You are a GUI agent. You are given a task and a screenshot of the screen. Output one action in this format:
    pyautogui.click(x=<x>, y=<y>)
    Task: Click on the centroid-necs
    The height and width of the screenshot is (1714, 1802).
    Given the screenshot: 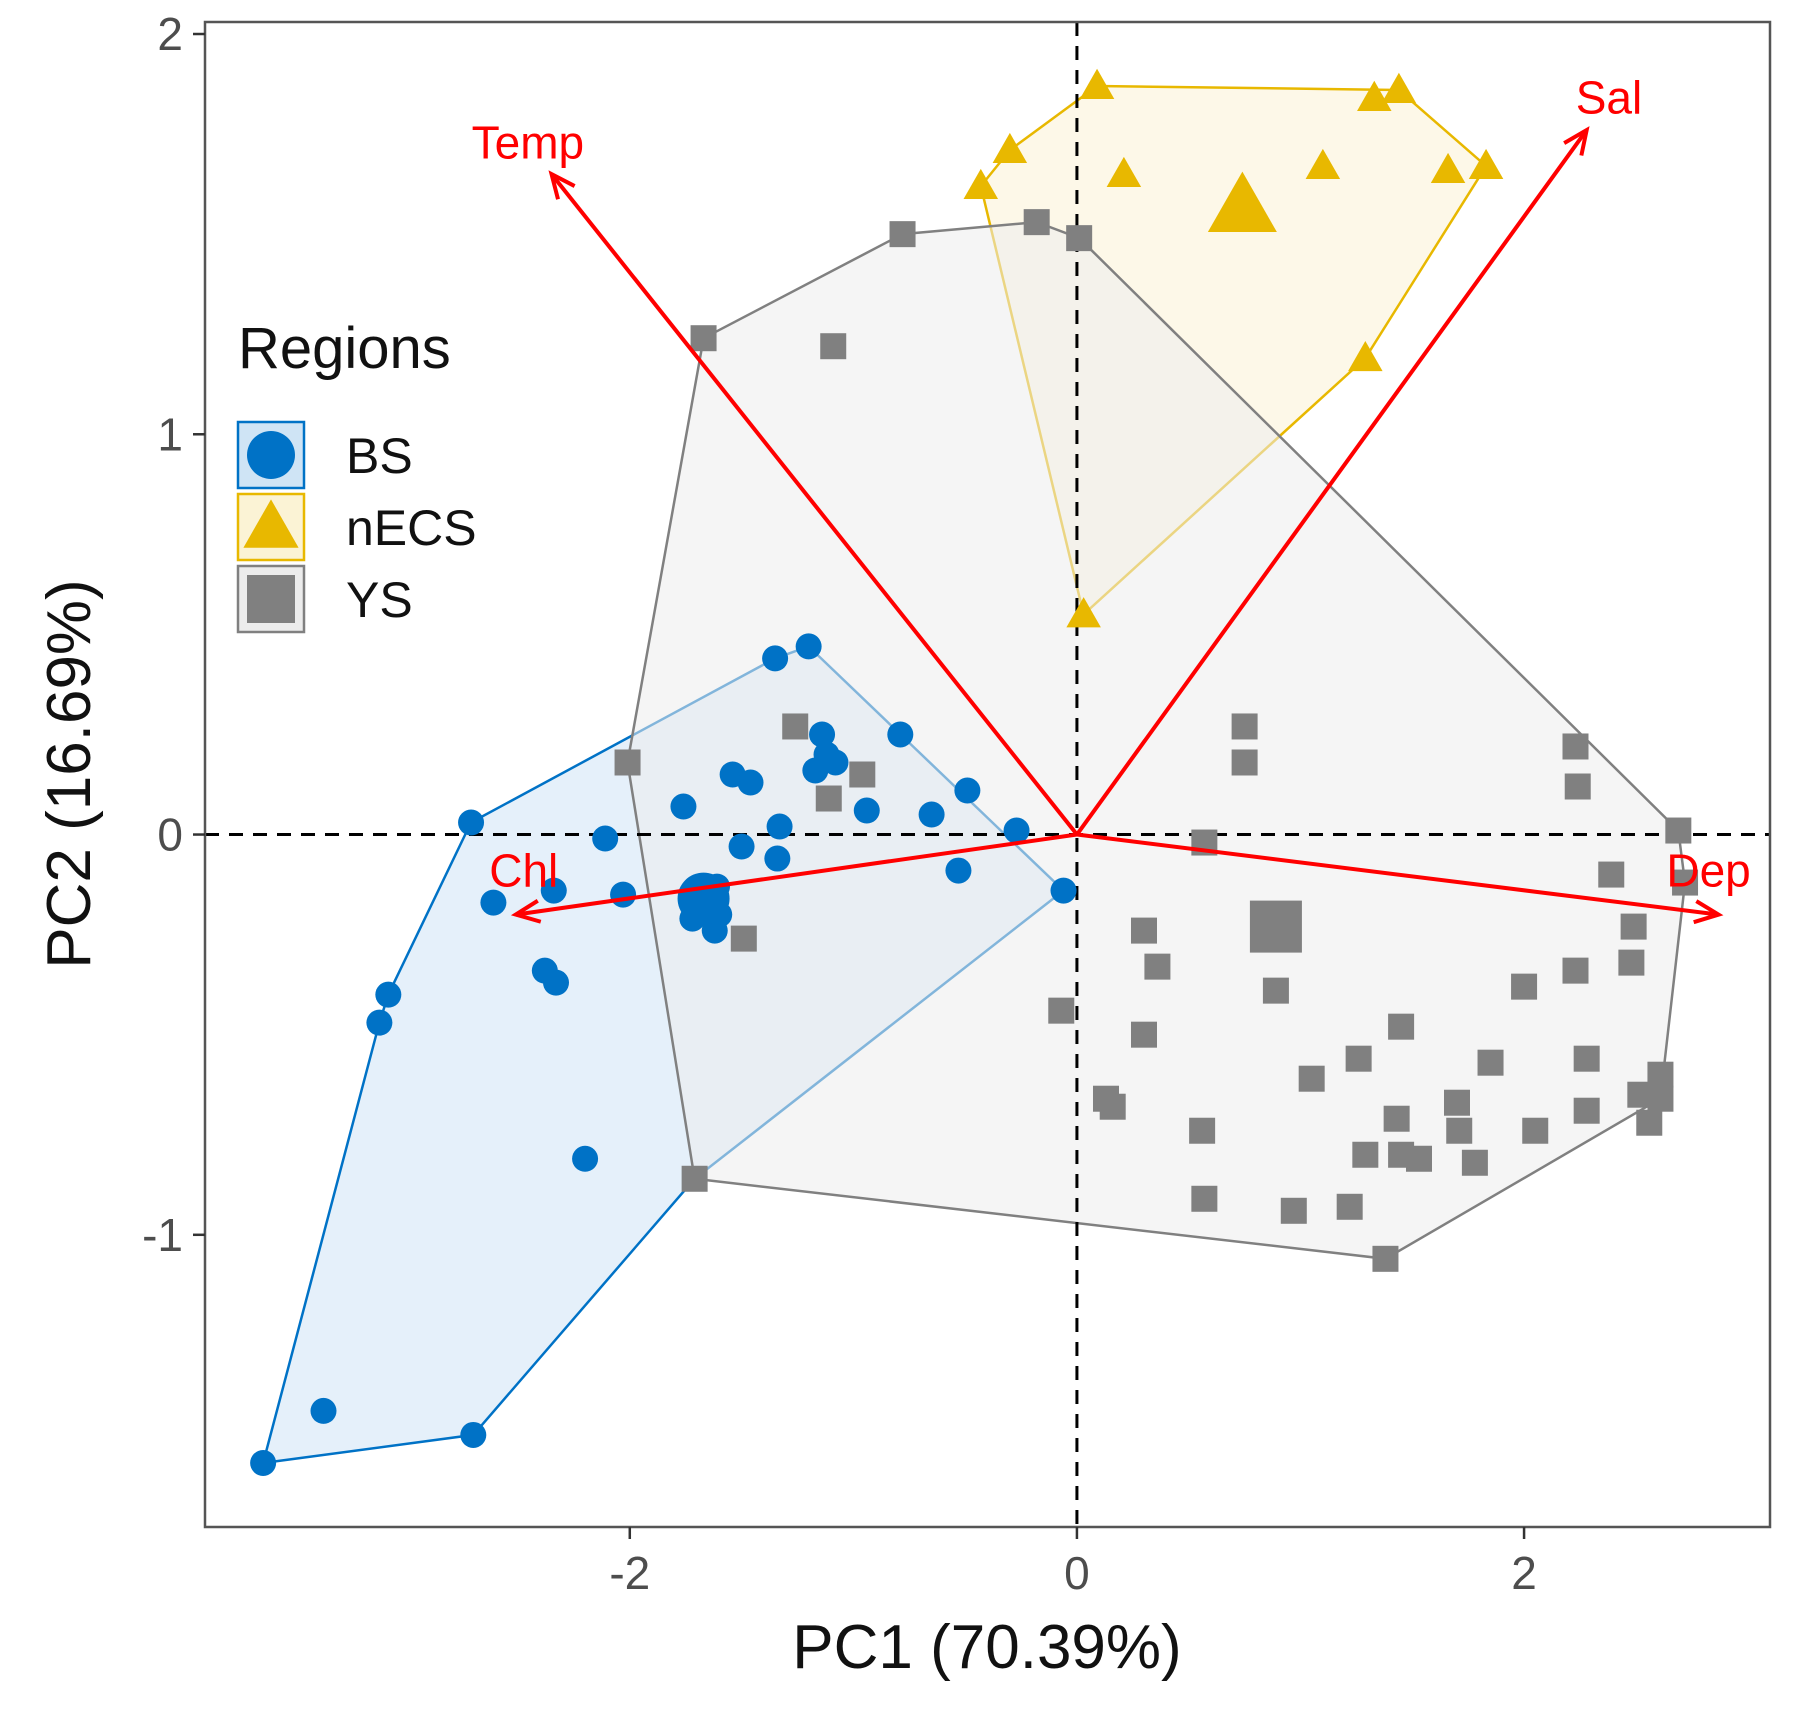 What is the action you would take?
    pyautogui.click(x=1242, y=201)
    